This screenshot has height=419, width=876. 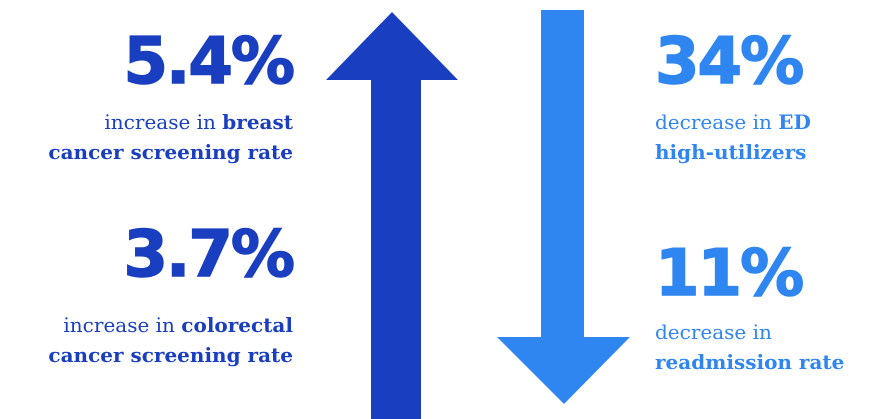 I want to click on caption-bold: colorectal, so click(x=237, y=325).